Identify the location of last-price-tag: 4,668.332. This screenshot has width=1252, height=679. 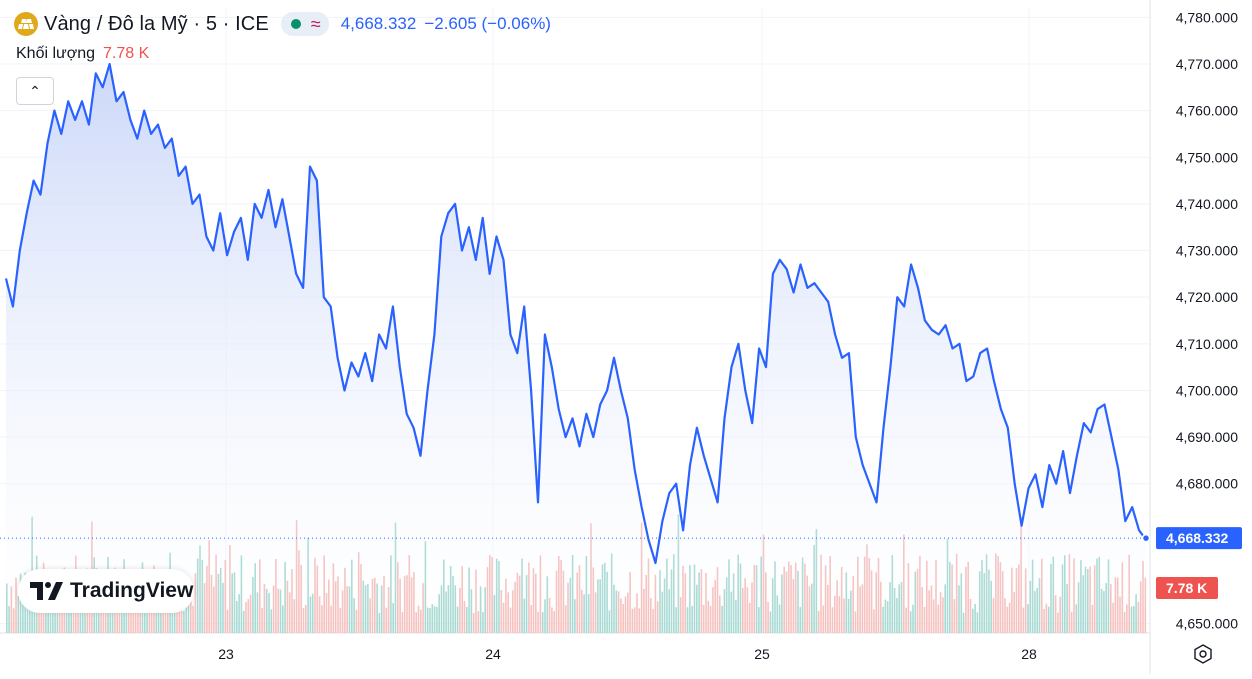
(1199, 538).